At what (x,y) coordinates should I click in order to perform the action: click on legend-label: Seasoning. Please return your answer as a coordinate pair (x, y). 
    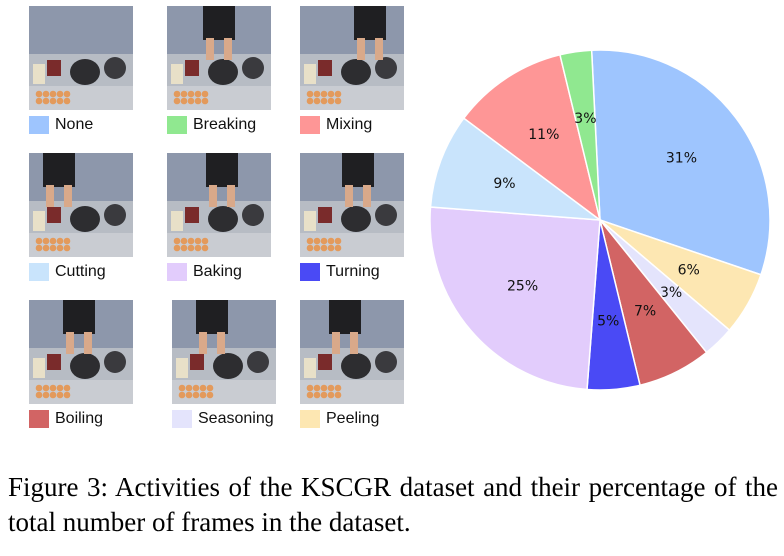
    Looking at the image, I should click on (236, 418).